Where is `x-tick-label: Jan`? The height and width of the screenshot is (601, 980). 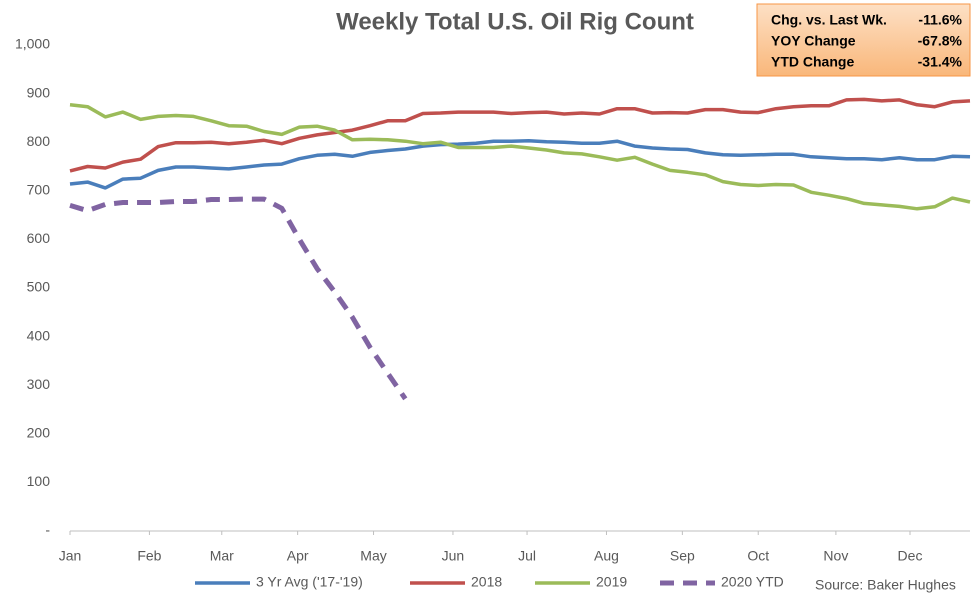 x-tick-label: Jan is located at coordinates (70, 556).